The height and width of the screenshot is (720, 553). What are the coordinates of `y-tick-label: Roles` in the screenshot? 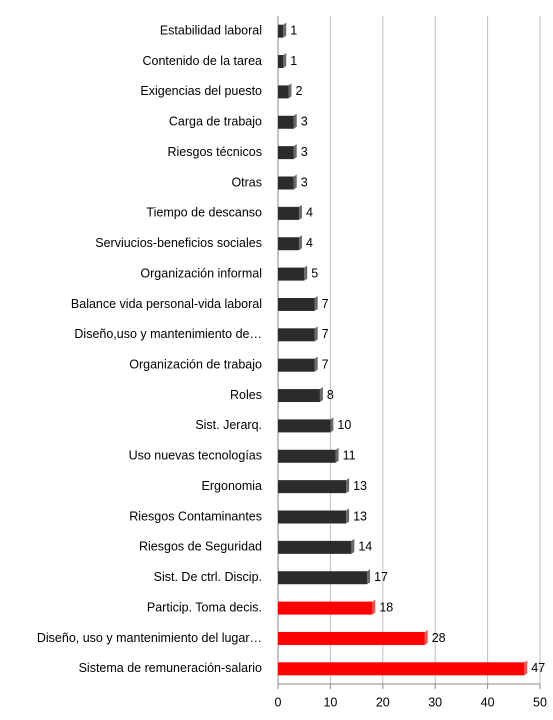 It's located at (246, 395).